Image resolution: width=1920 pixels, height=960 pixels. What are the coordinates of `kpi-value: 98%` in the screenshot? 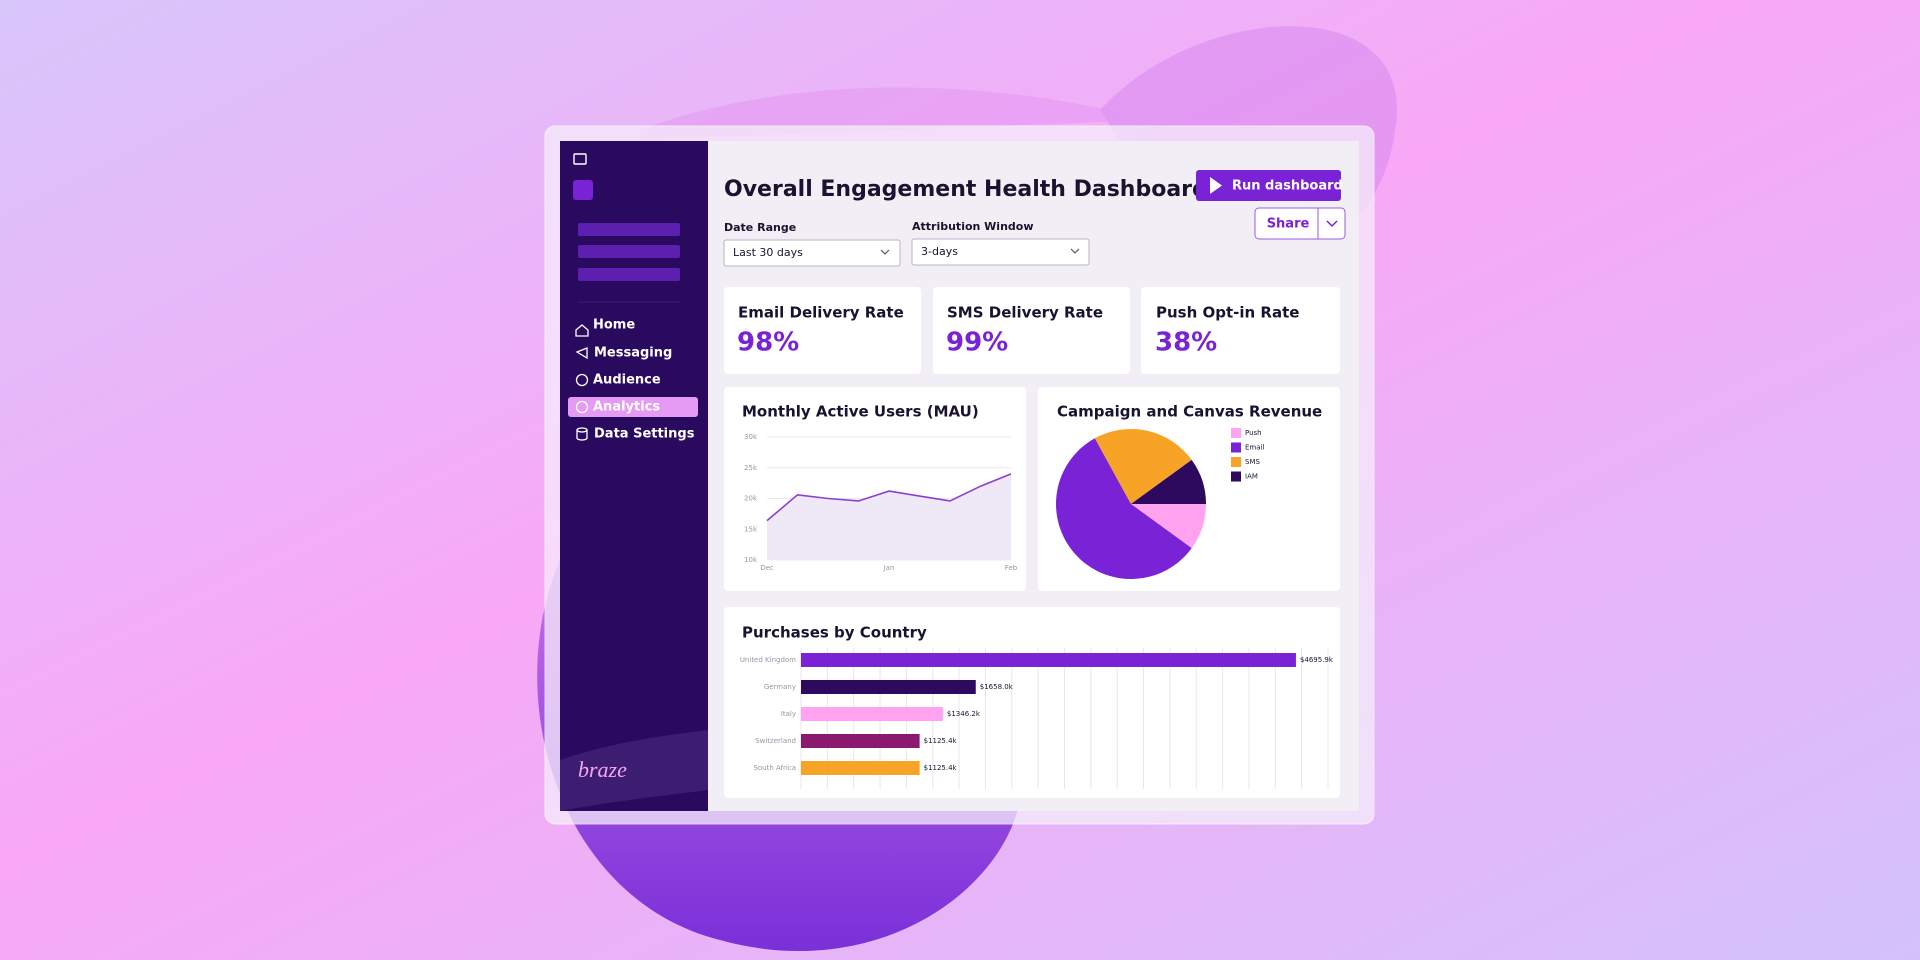 It's located at (768, 343).